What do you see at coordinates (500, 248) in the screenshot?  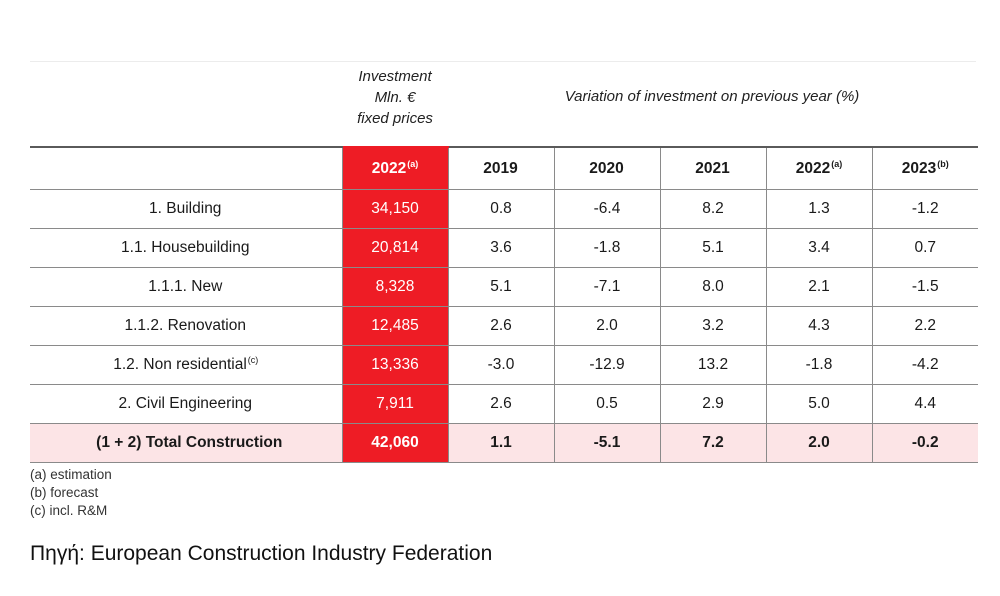 I see `value-cell: 3.6` at bounding box center [500, 248].